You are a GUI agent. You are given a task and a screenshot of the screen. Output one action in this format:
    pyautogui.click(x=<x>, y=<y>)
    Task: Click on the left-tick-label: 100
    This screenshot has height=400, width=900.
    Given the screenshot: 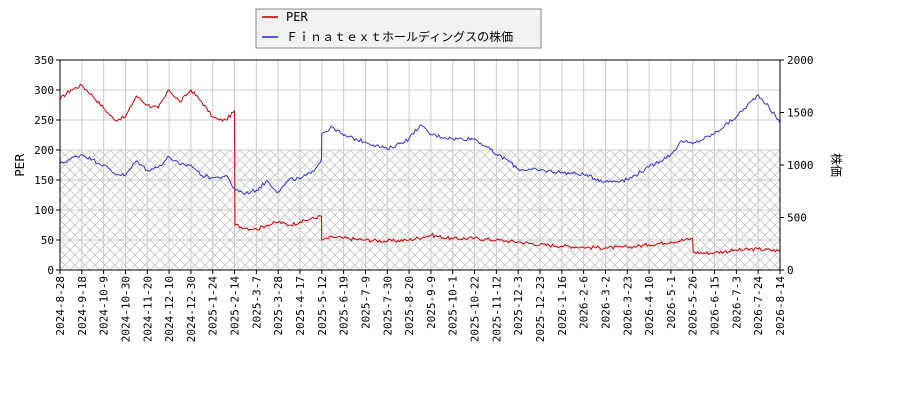 What is the action you would take?
    pyautogui.click(x=44, y=210)
    